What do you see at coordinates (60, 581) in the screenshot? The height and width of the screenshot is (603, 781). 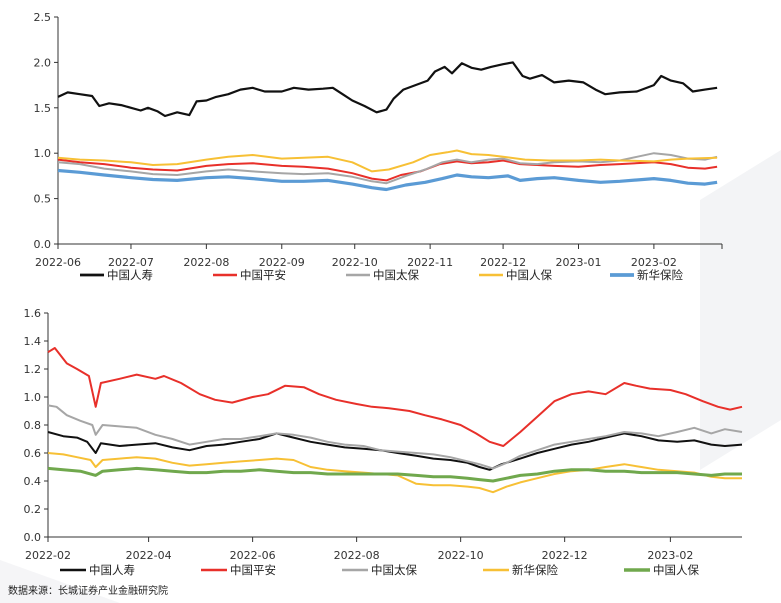 I see `decorative-corner` at bounding box center [60, 581].